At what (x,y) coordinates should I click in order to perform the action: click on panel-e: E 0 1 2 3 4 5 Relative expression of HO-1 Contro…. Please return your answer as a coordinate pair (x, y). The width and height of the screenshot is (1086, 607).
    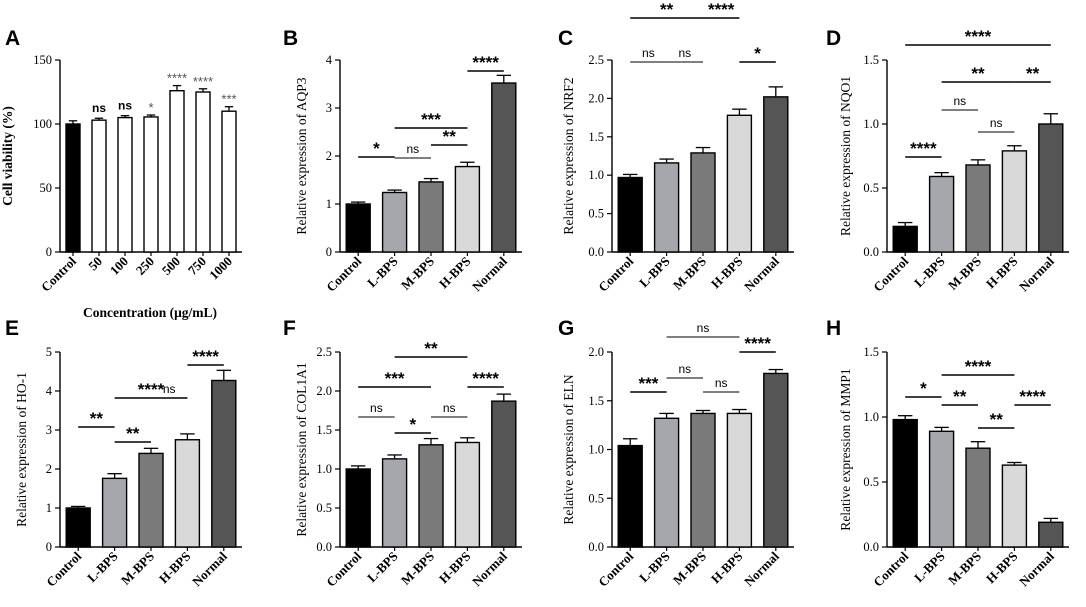
    Looking at the image, I should click on (123, 453).